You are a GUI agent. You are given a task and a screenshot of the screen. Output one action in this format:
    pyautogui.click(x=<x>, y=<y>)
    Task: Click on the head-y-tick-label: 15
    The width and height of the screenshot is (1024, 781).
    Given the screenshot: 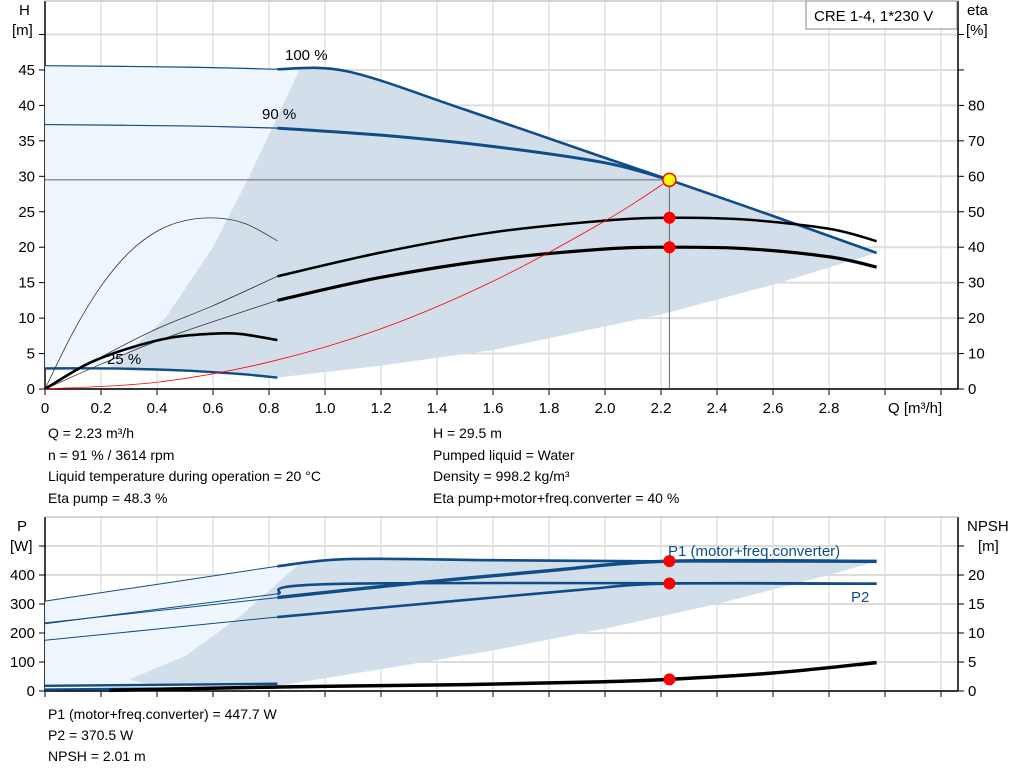 What is the action you would take?
    pyautogui.click(x=26, y=283)
    